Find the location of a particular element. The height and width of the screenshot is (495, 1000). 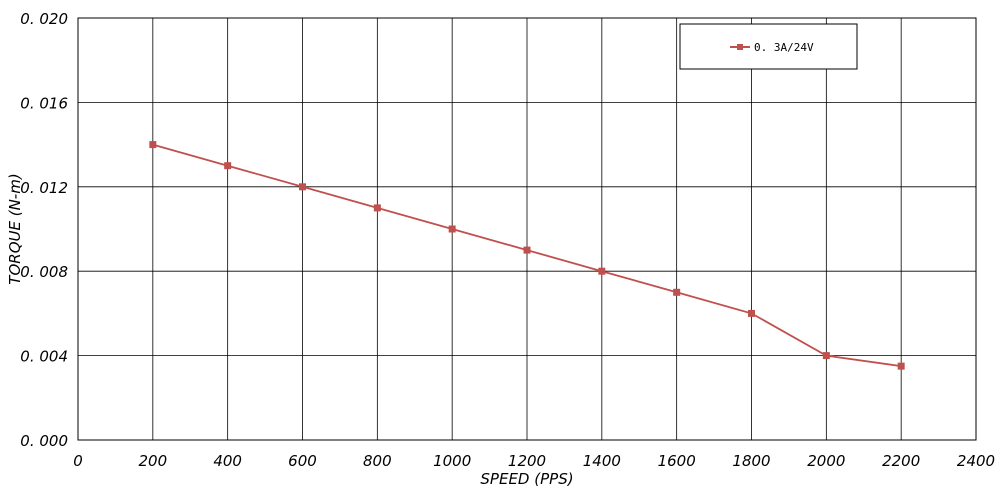

y-axis-title: TORQUE (N-m) is located at coordinates (15, 228).